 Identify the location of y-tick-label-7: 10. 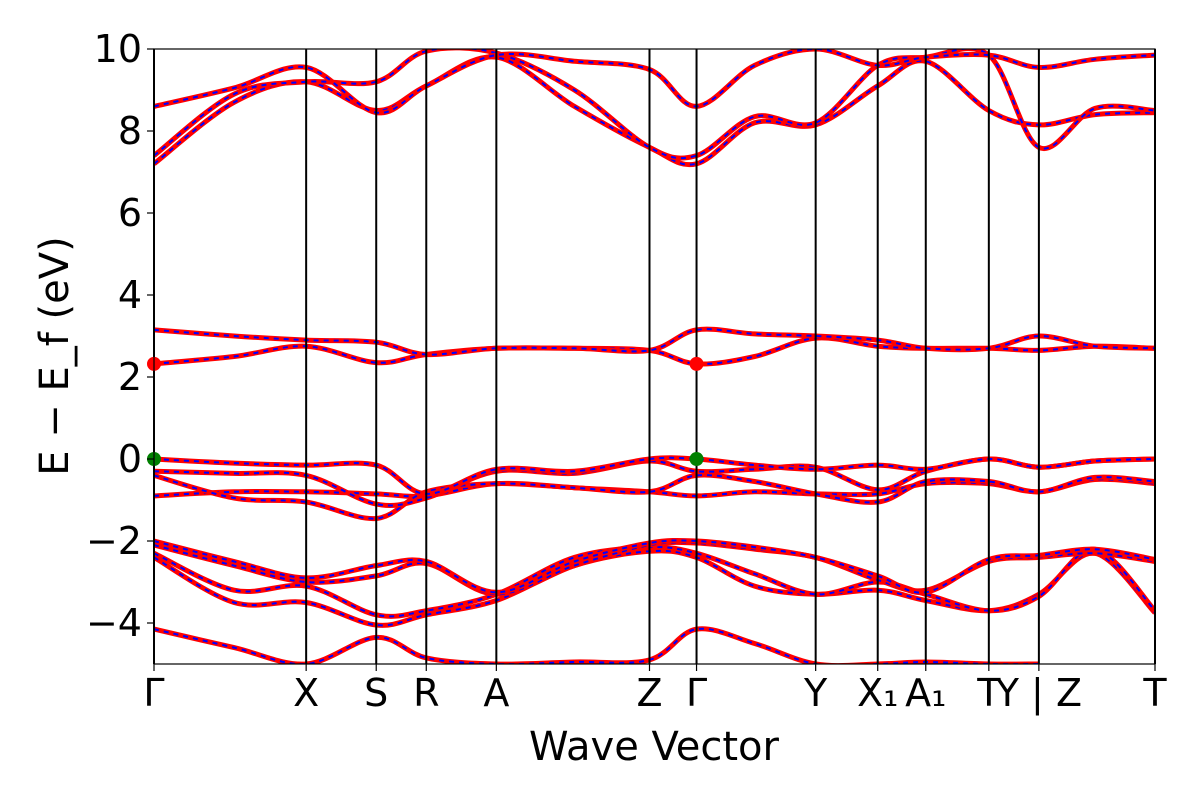
(118, 49).